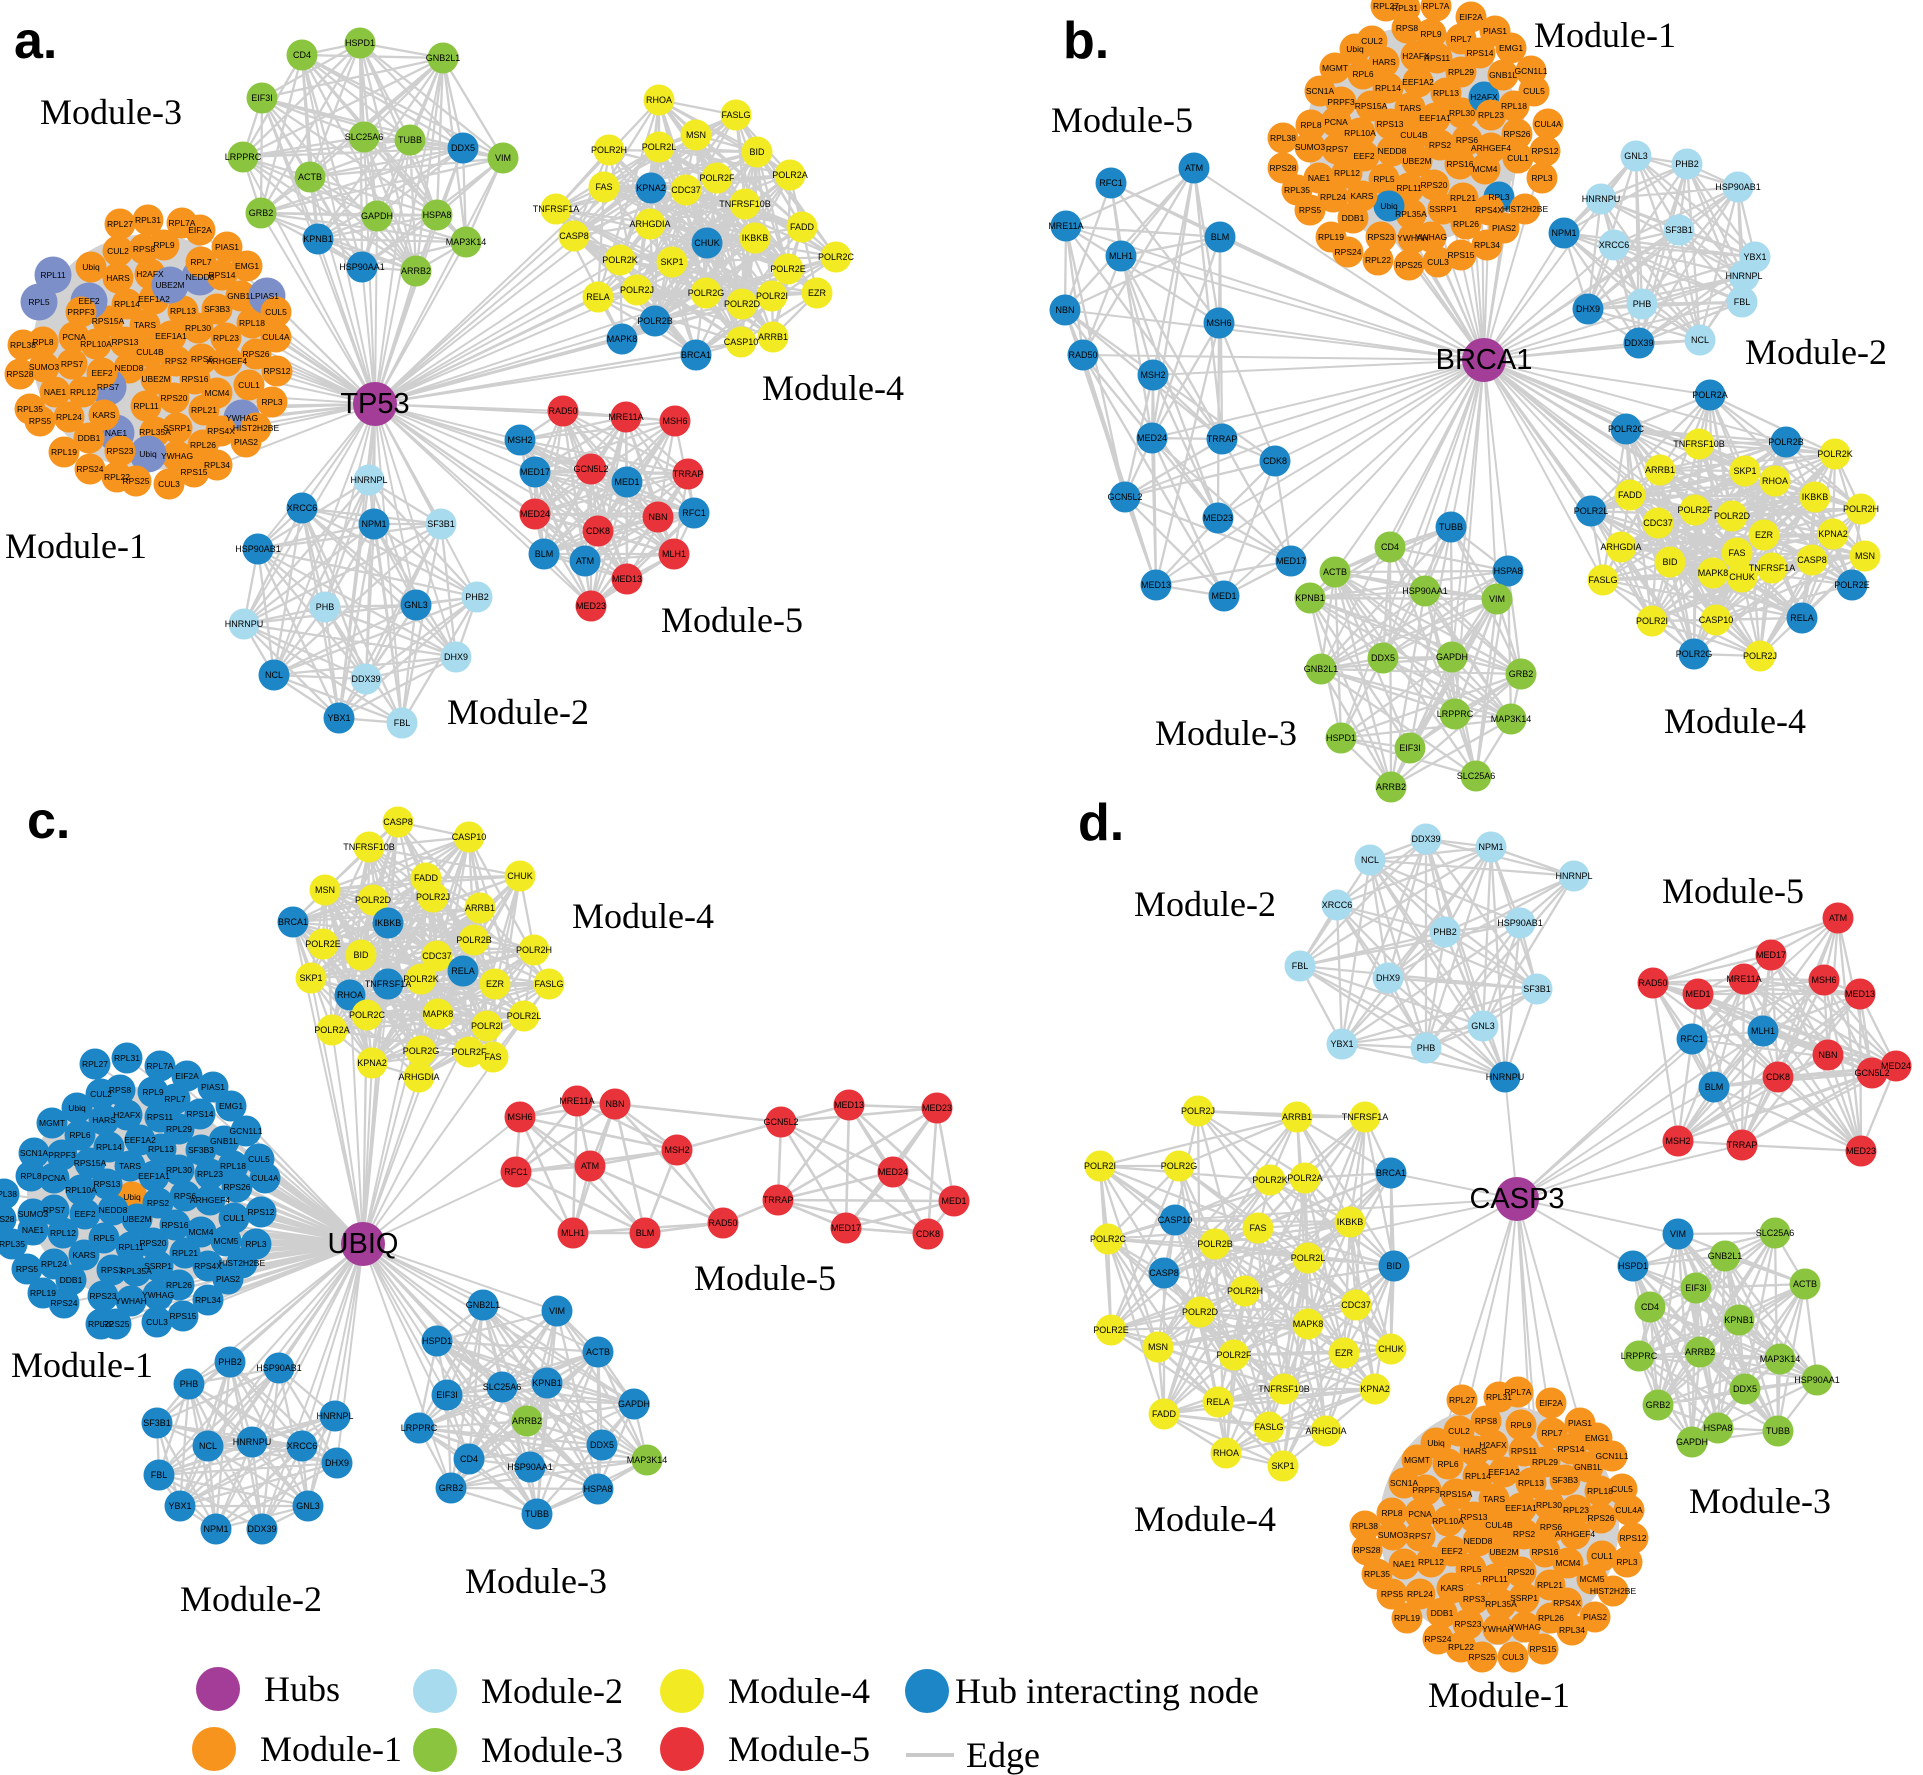 Image resolution: width=1923 pixels, height=1775 pixels. Describe the element at coordinates (265, 1178) in the screenshot. I see `svg-text: CUL4A` at that location.